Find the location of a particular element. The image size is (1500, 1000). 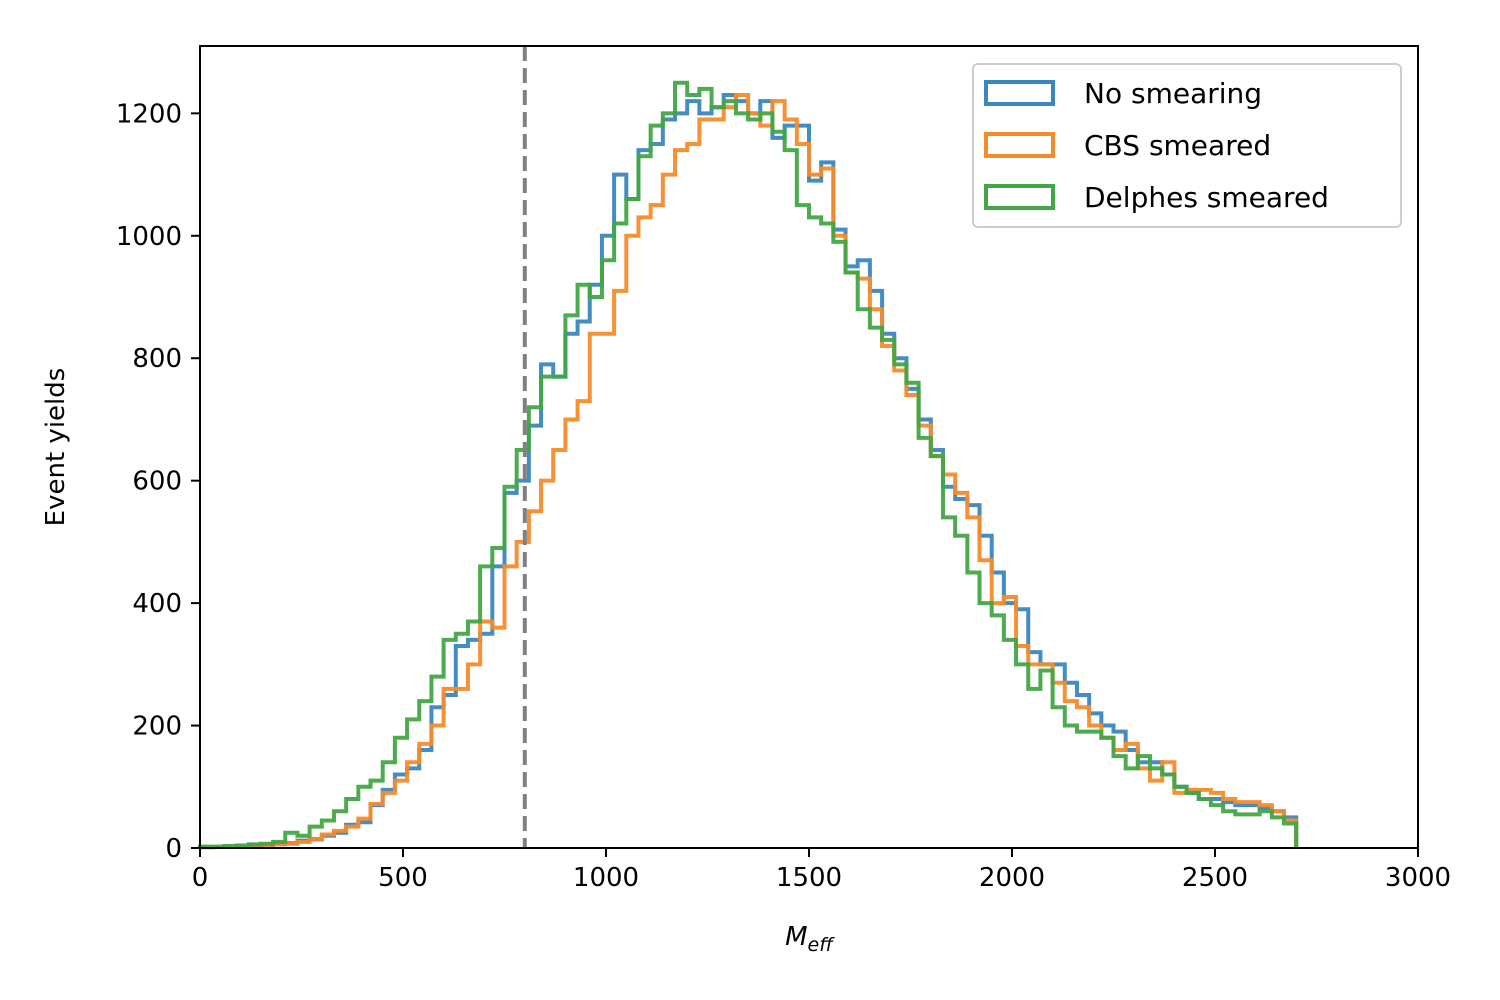

y-tick-label: 400 is located at coordinates (157, 604).